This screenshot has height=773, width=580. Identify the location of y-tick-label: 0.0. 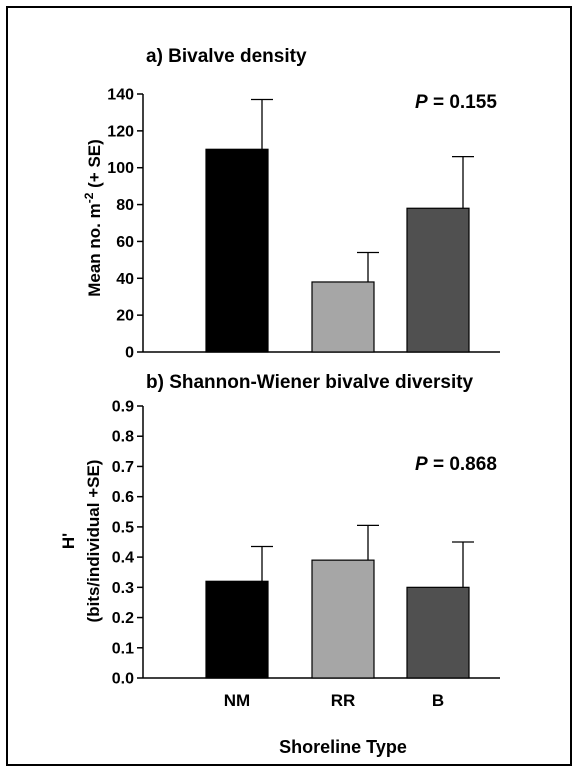
(123, 679).